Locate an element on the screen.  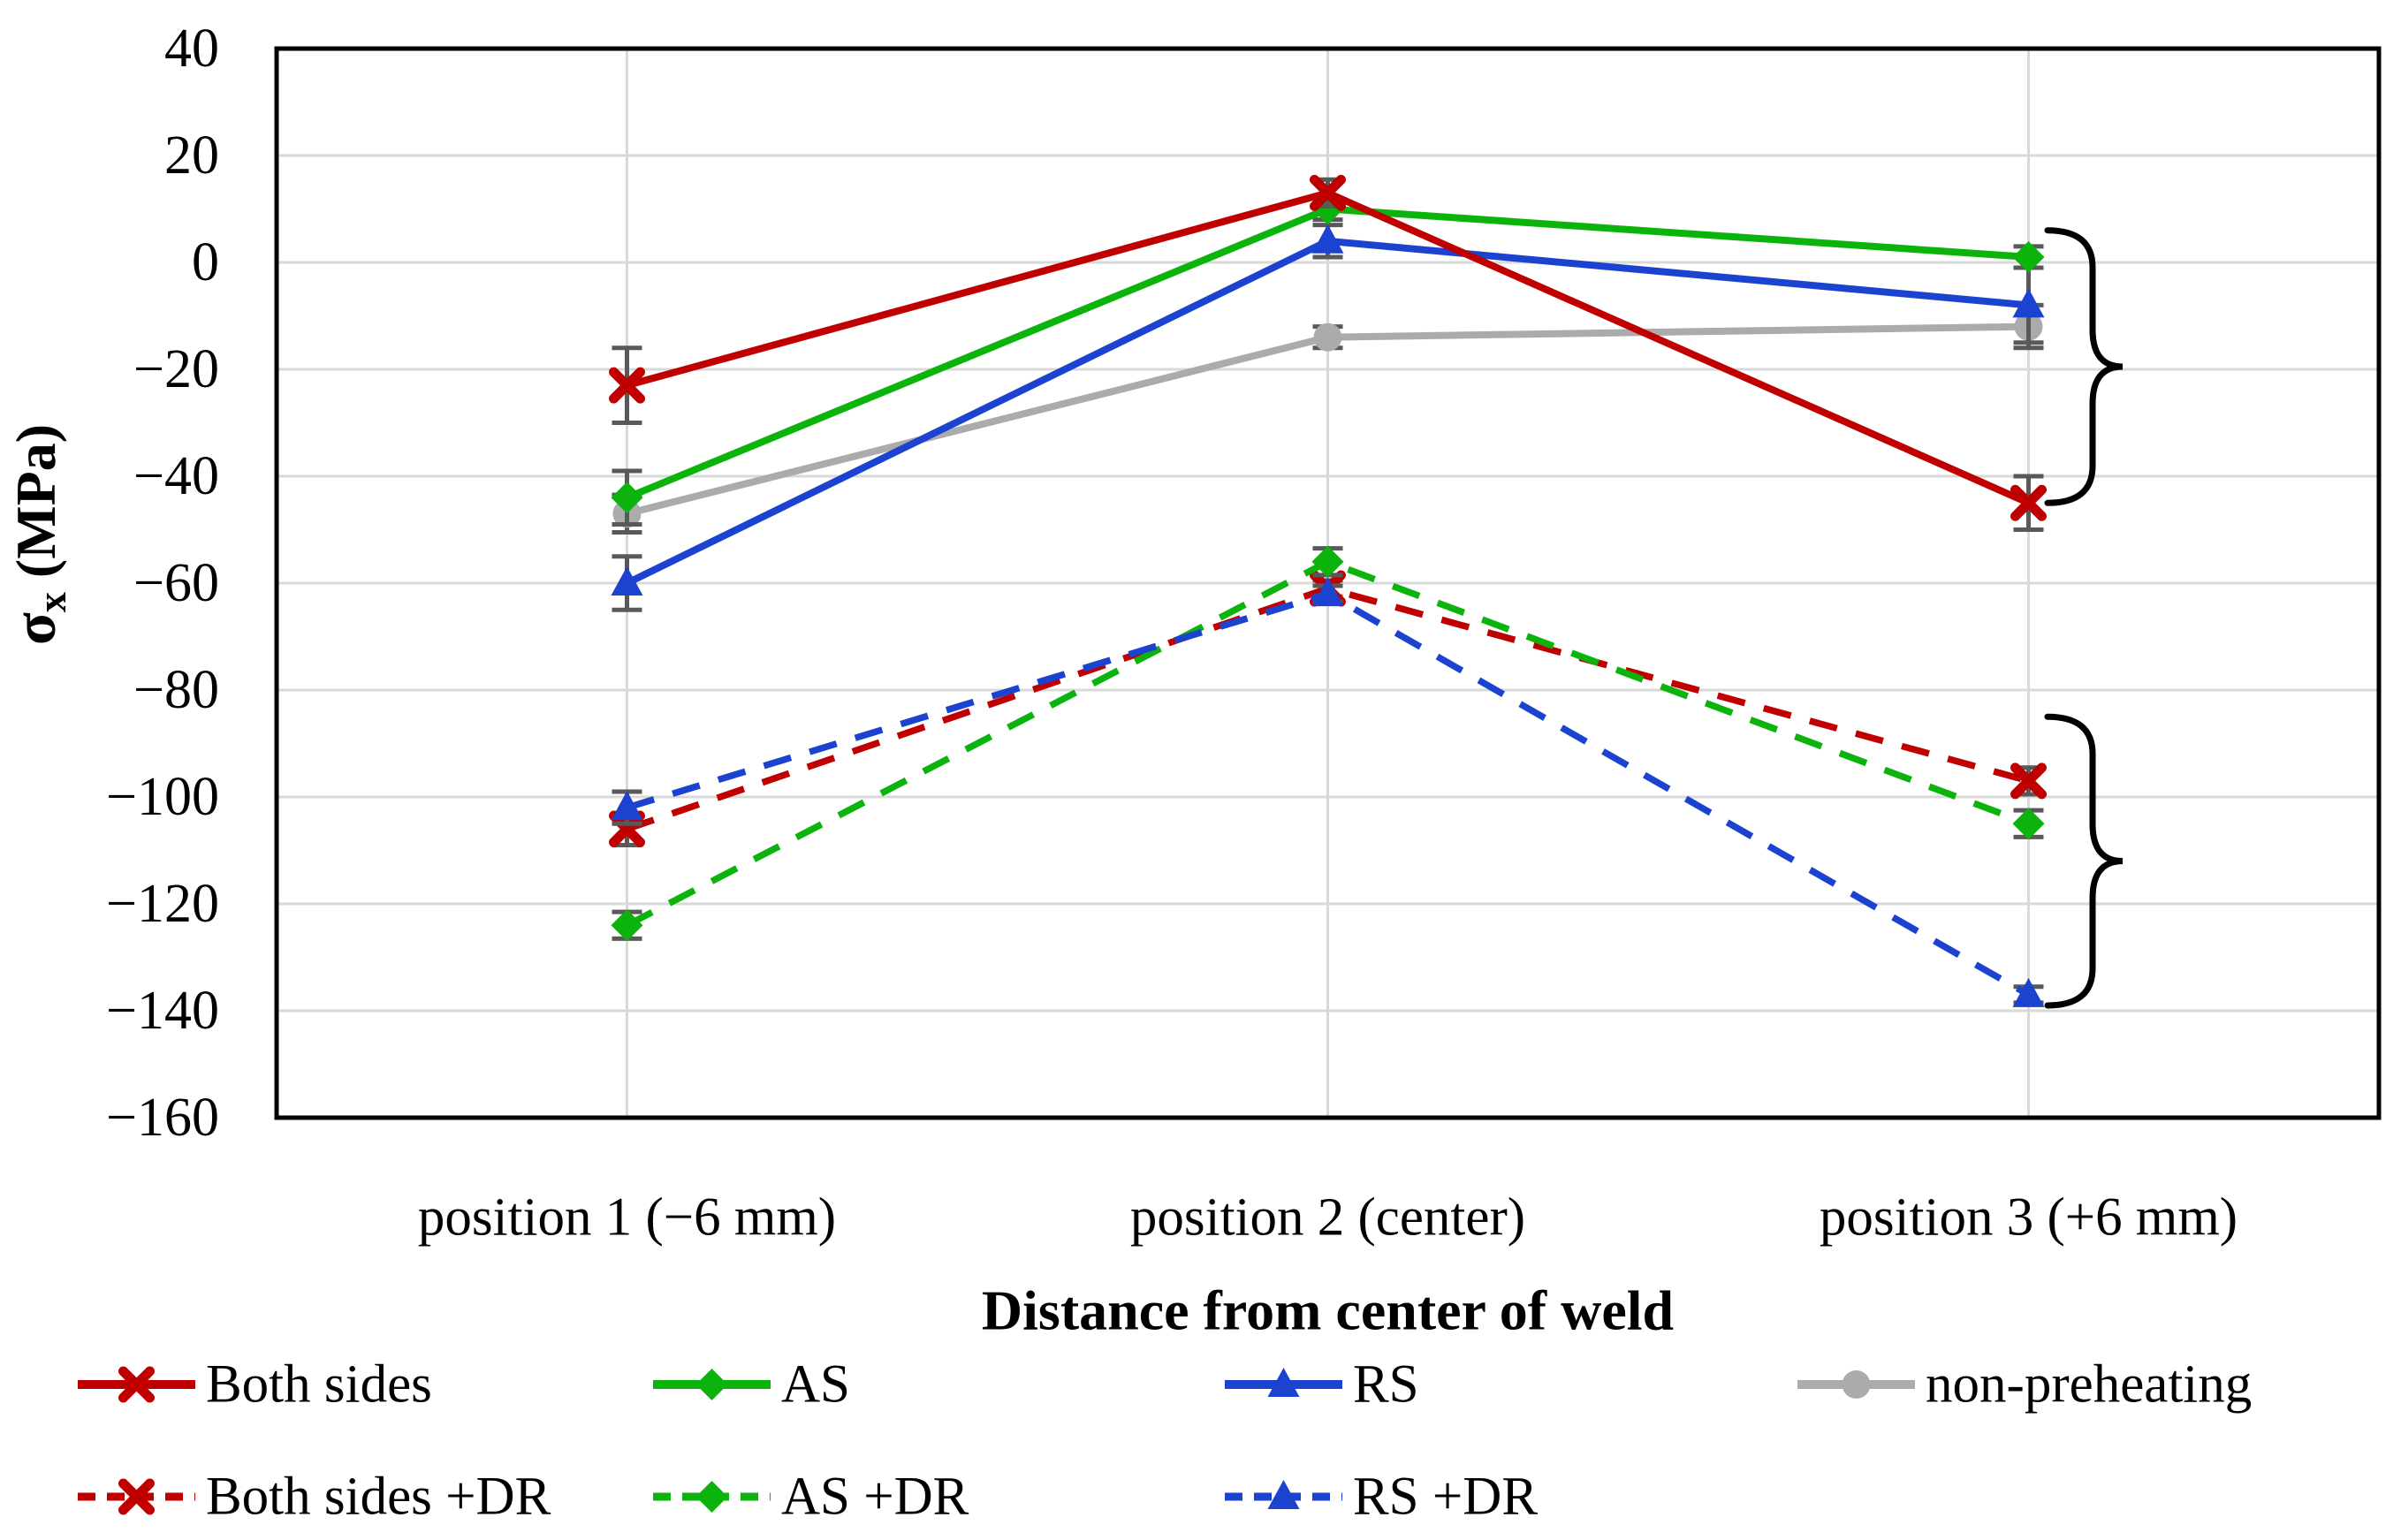
y-tick-label: −60 is located at coordinates (176, 583).